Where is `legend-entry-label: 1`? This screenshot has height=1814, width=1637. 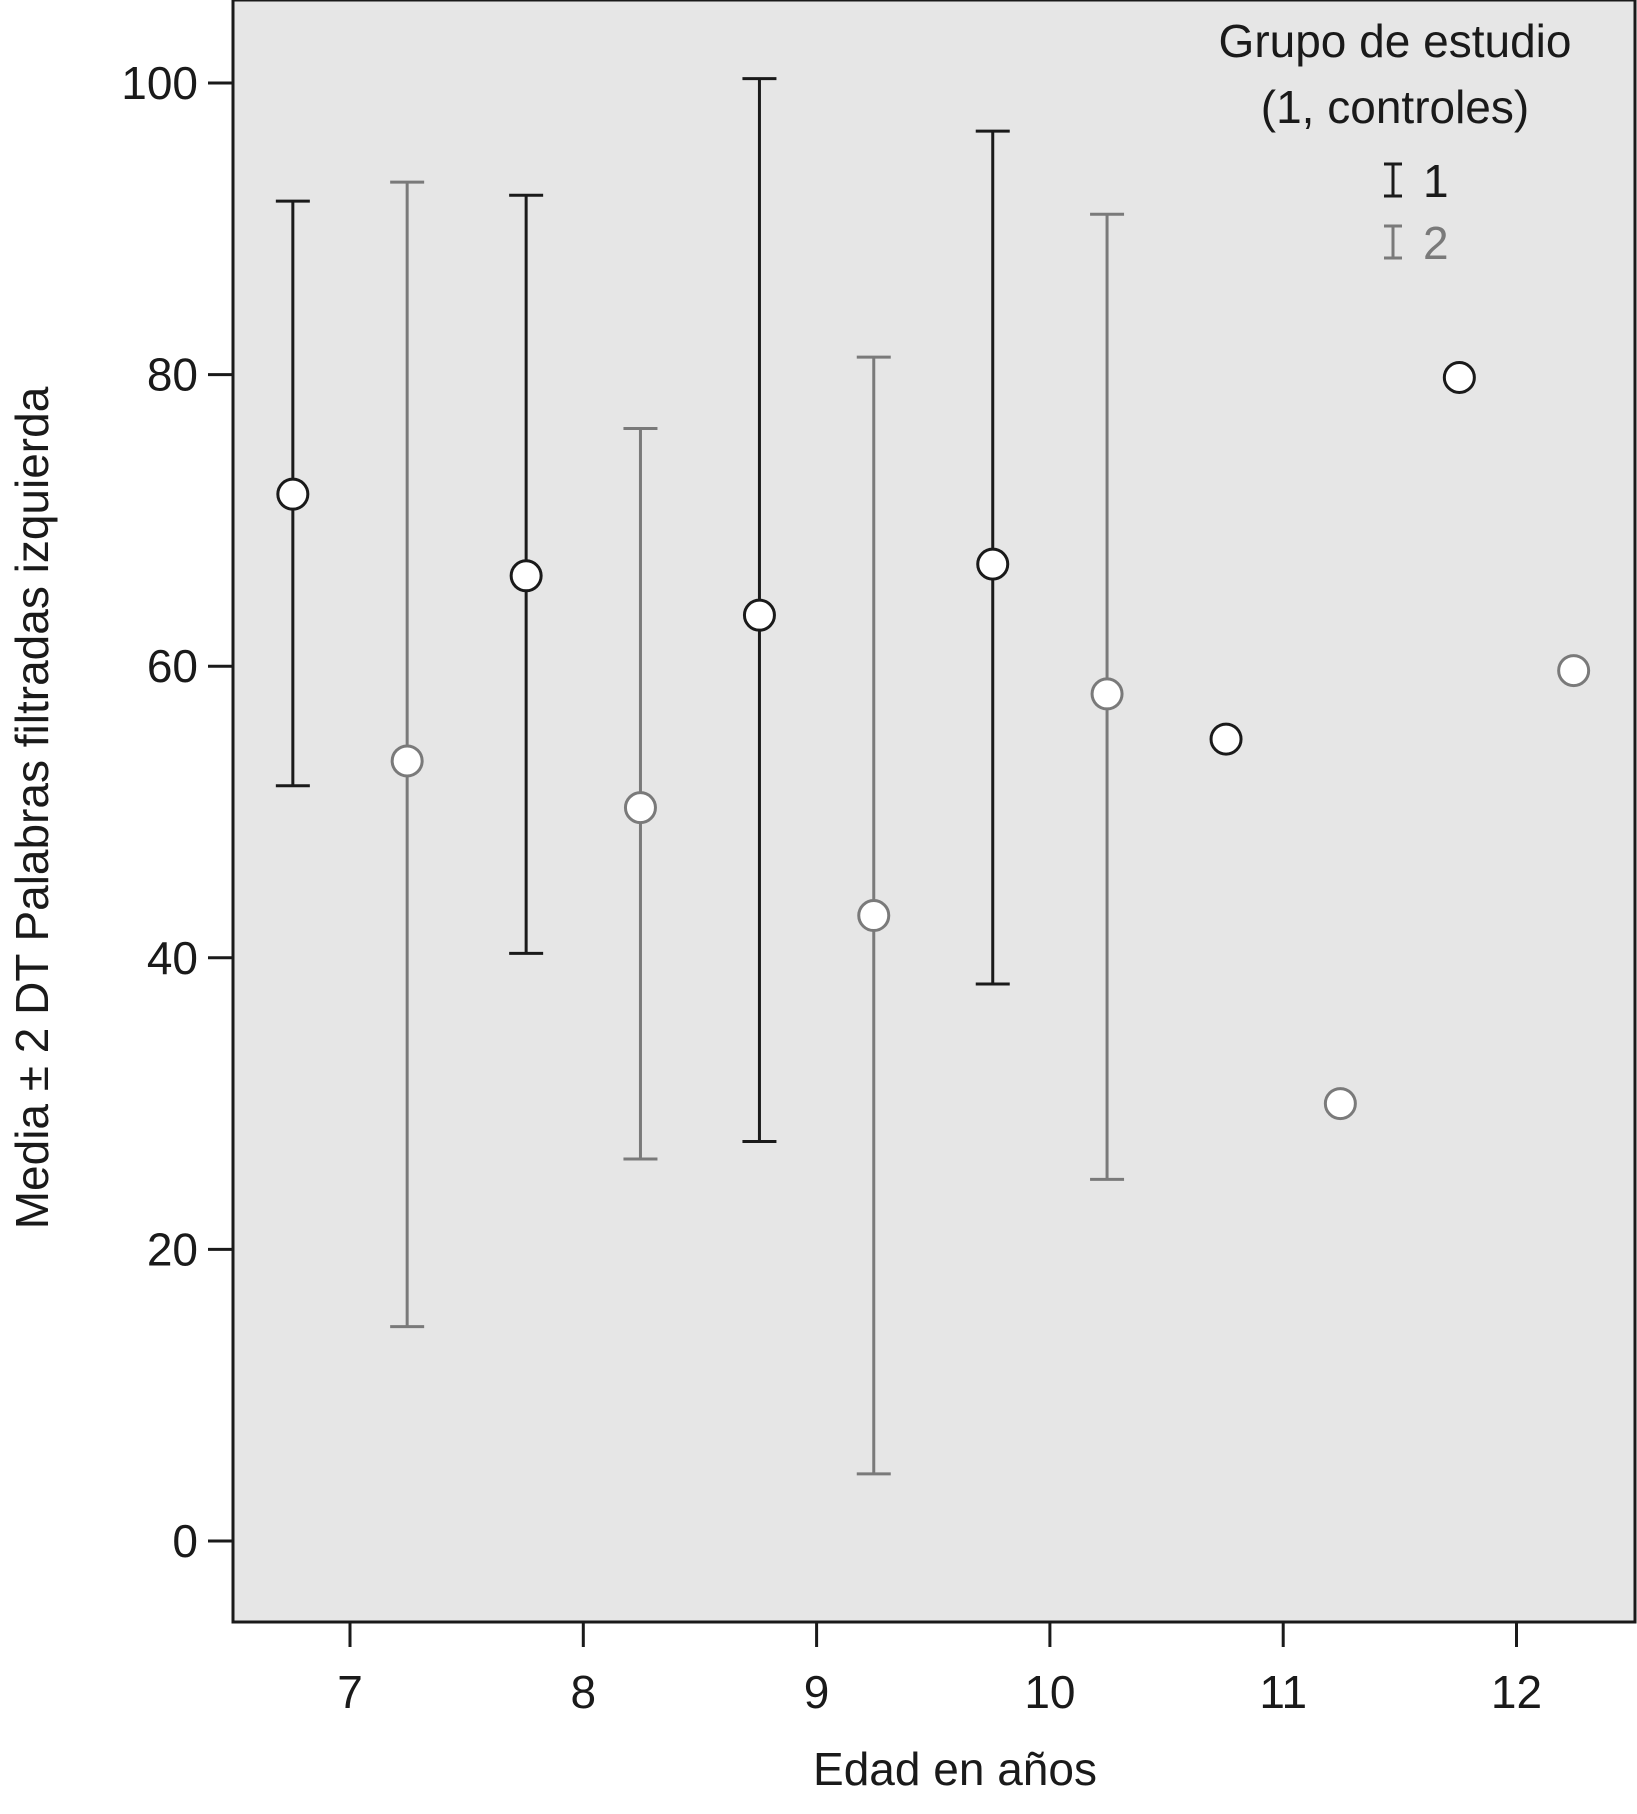
legend-entry-label: 1 is located at coordinates (1436, 181).